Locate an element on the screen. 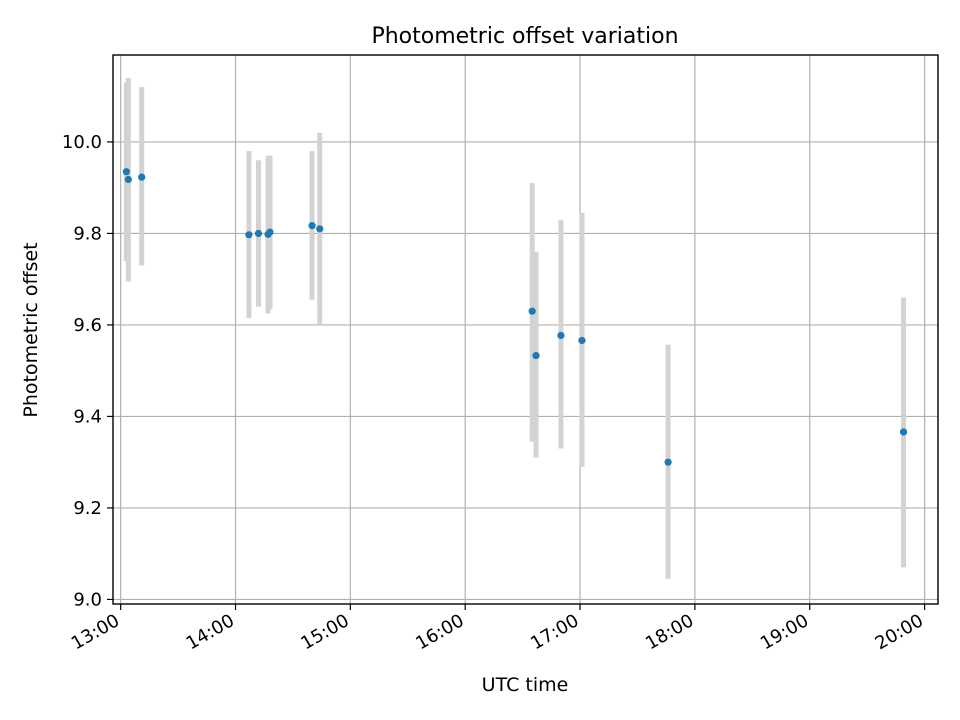 The width and height of the screenshot is (960, 720). y-tick-label: 9.6 is located at coordinates (87, 325).